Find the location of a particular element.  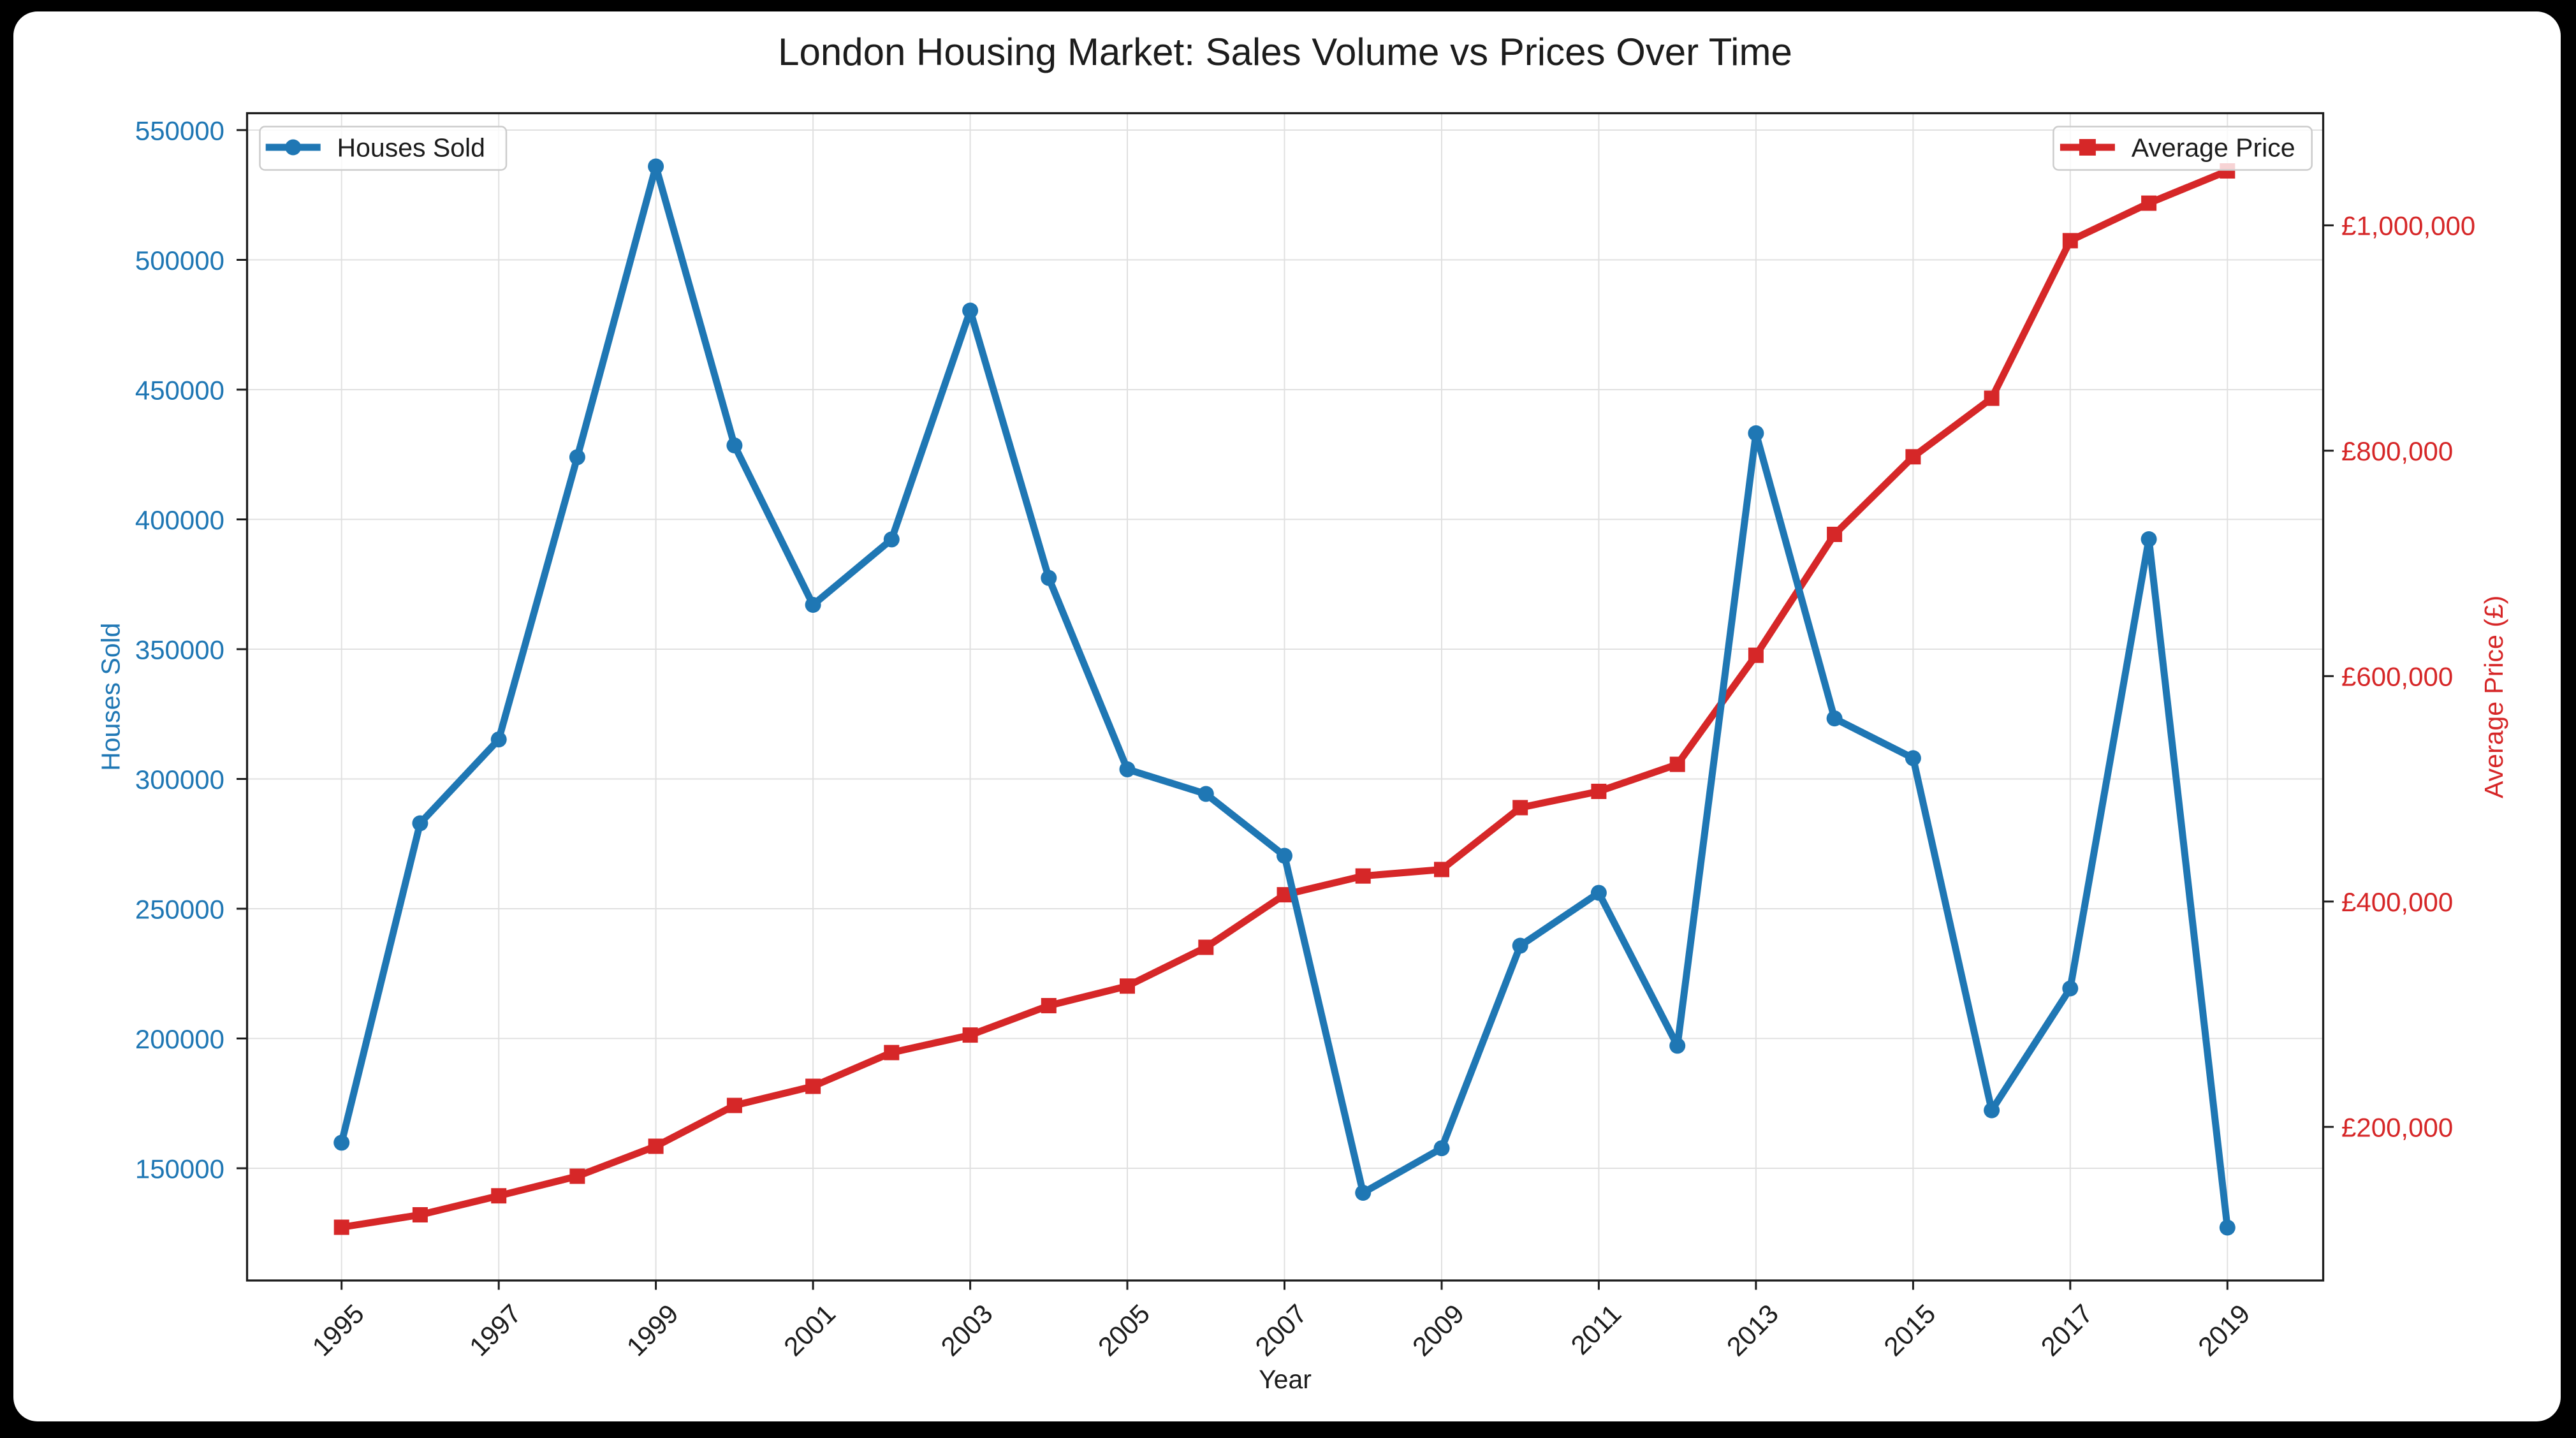

svg-text: 150000 is located at coordinates (180, 1169).